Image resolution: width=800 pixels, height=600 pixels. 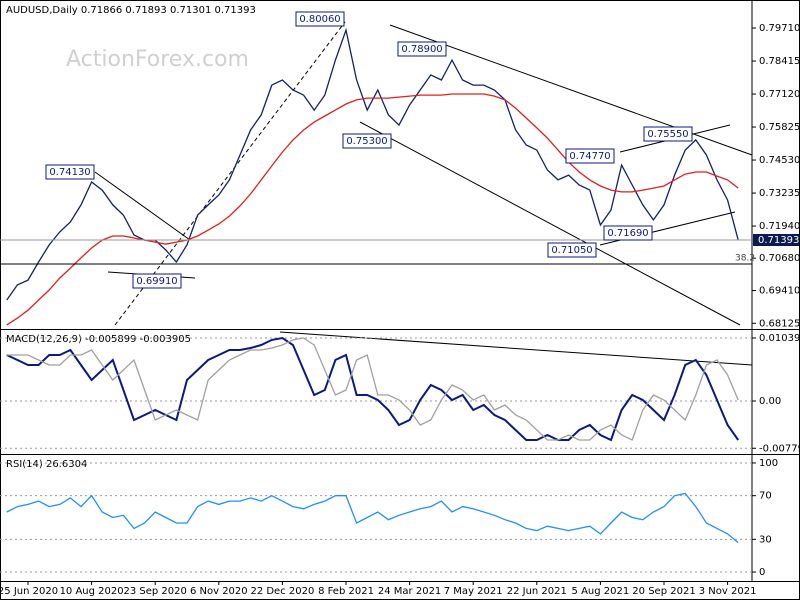 What do you see at coordinates (157, 59) in the screenshot?
I see `watermark: ActionForex.com` at bounding box center [157, 59].